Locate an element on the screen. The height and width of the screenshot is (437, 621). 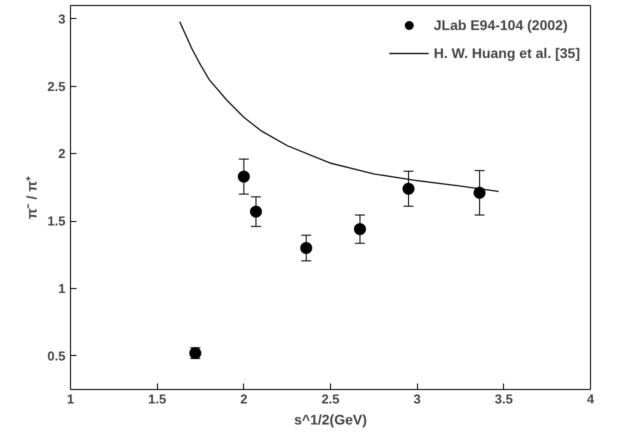
y-tick-label: 0.5 is located at coordinates (56, 356).